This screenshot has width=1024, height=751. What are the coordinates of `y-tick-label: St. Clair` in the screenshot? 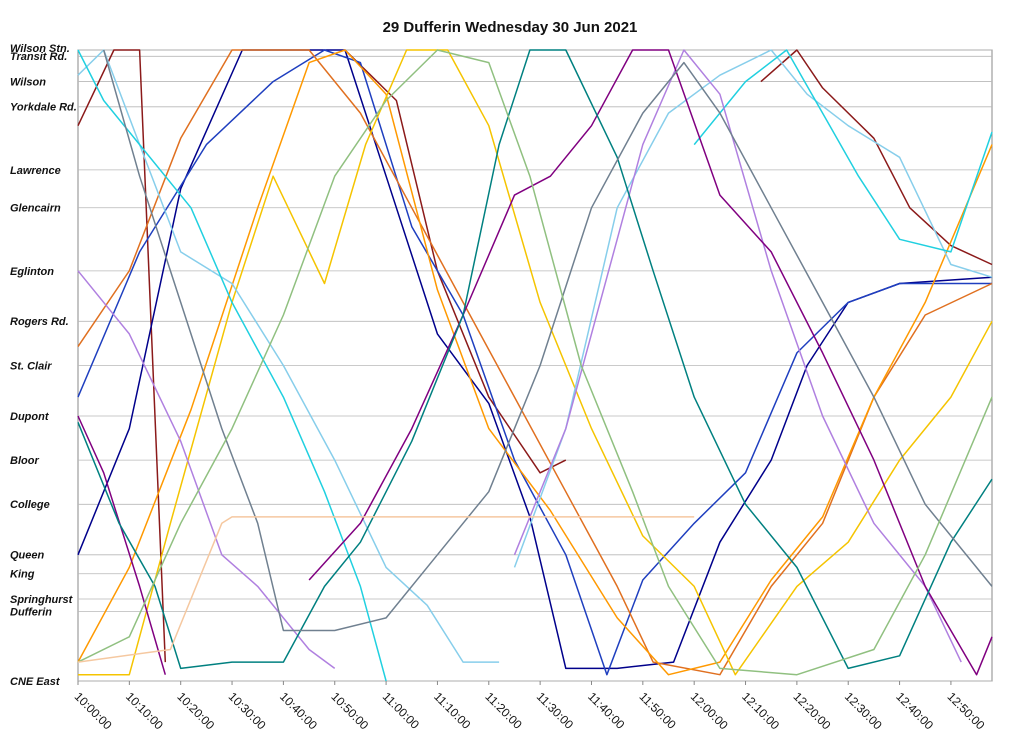 It's located at (31, 366).